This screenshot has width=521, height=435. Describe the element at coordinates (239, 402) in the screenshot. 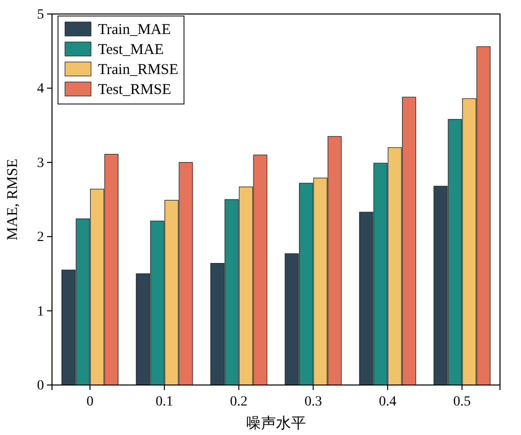

I see `x-tick-label: 0.2` at that location.